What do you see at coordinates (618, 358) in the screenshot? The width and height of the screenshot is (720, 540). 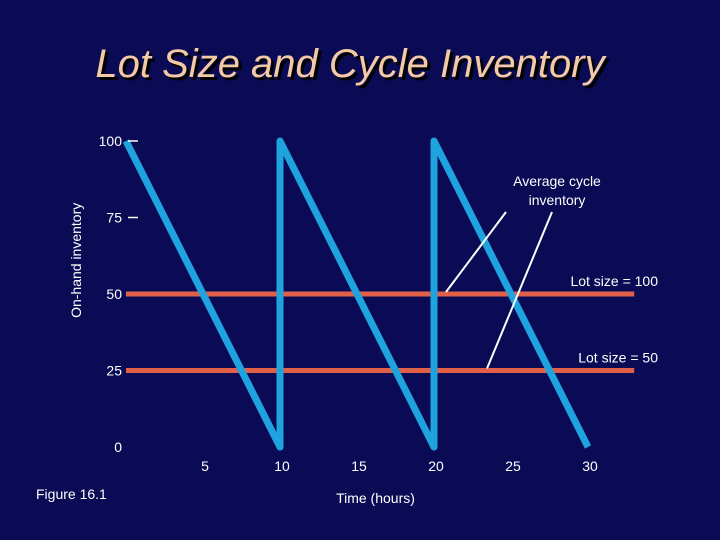 I see `lot-size-label-2: Lot size = 50` at bounding box center [618, 358].